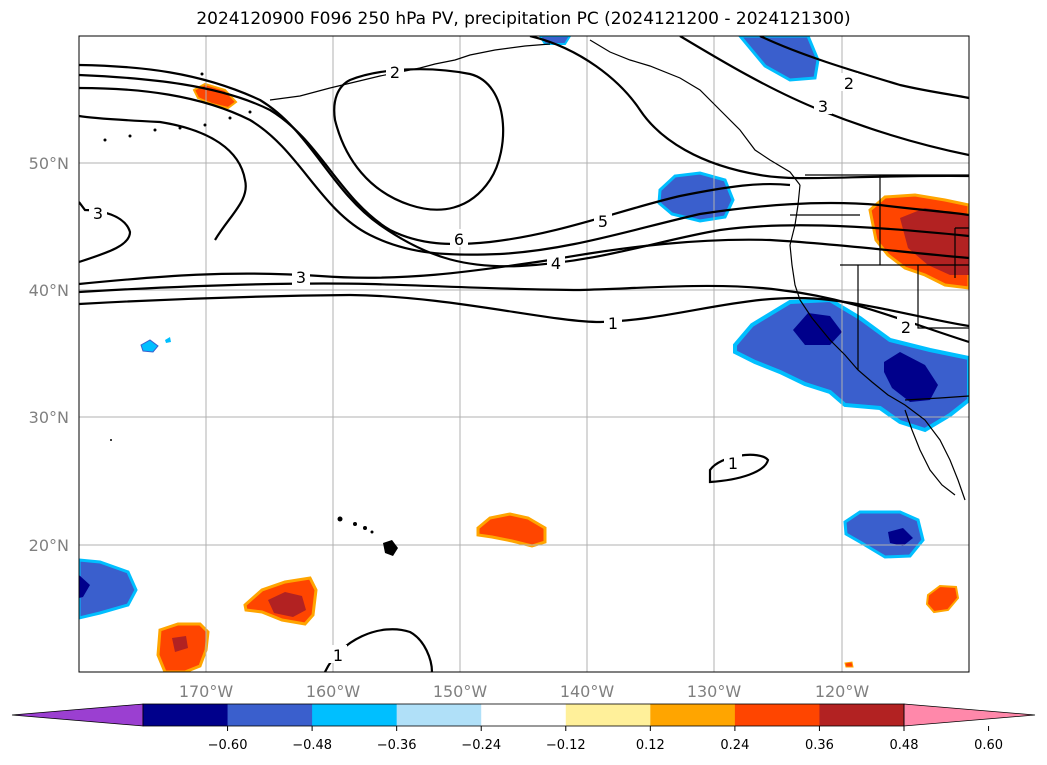  I want to click on lon-label: 170°W, so click(206, 691).